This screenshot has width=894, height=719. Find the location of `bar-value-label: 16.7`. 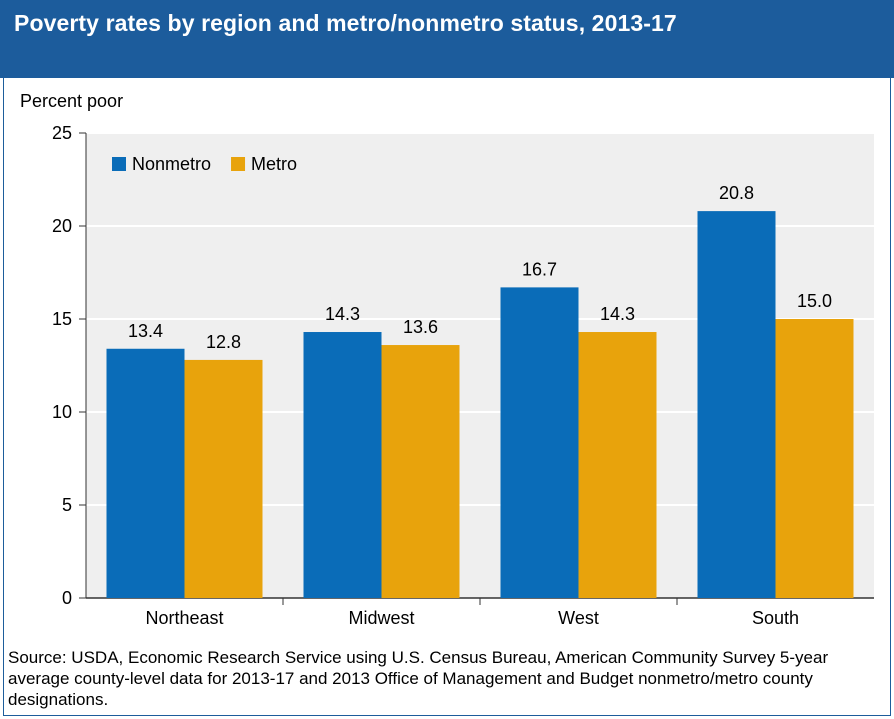

bar-value-label: 16.7 is located at coordinates (539, 269).